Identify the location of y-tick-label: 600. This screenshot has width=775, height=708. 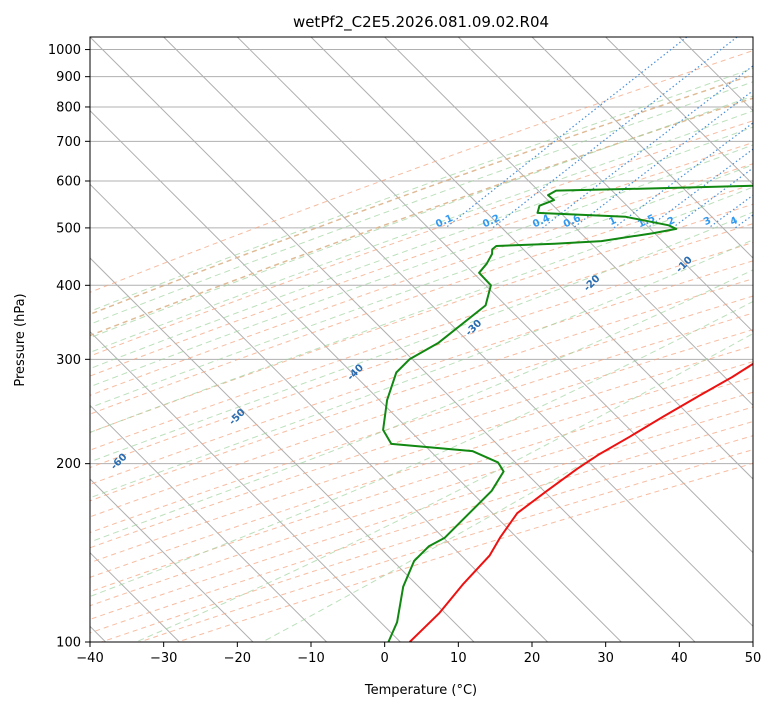
(68, 181).